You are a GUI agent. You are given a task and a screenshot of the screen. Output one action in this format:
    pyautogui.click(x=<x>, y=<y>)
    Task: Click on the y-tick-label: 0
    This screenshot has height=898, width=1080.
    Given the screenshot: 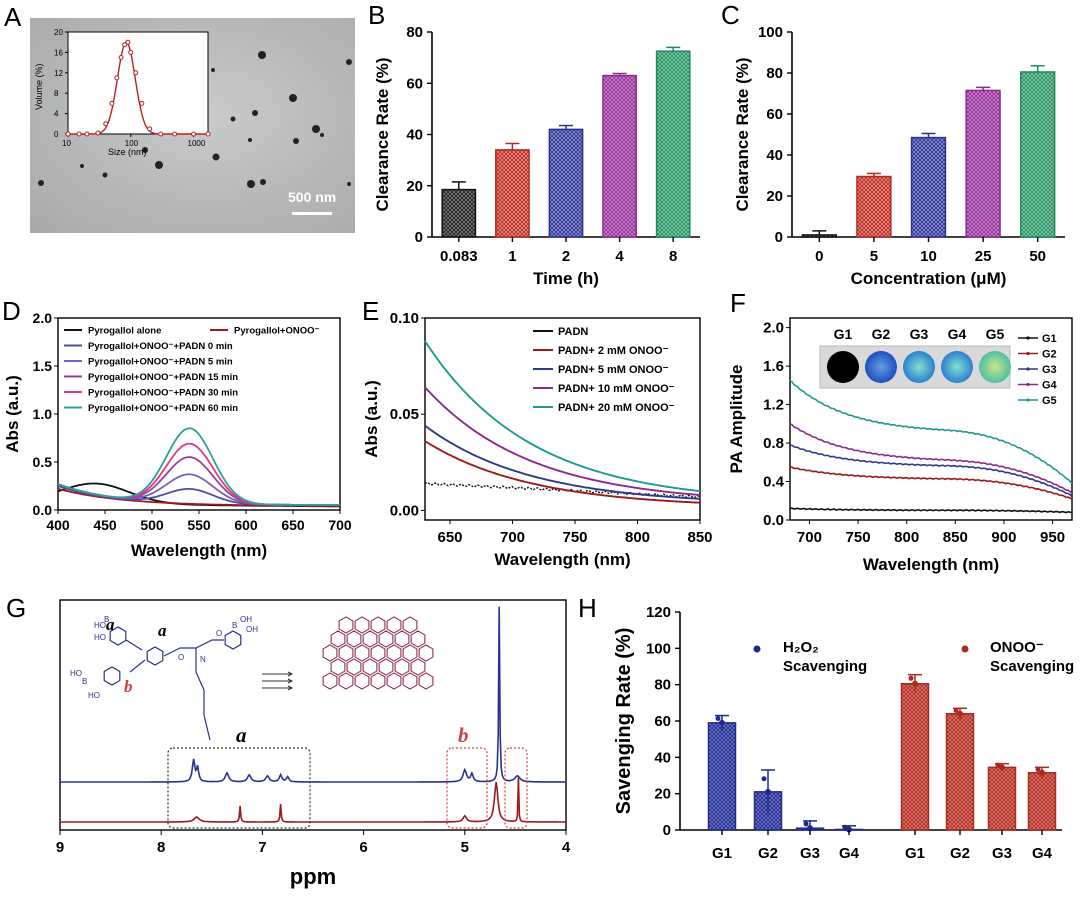 What is the action you would take?
    pyautogui.click(x=419, y=237)
    